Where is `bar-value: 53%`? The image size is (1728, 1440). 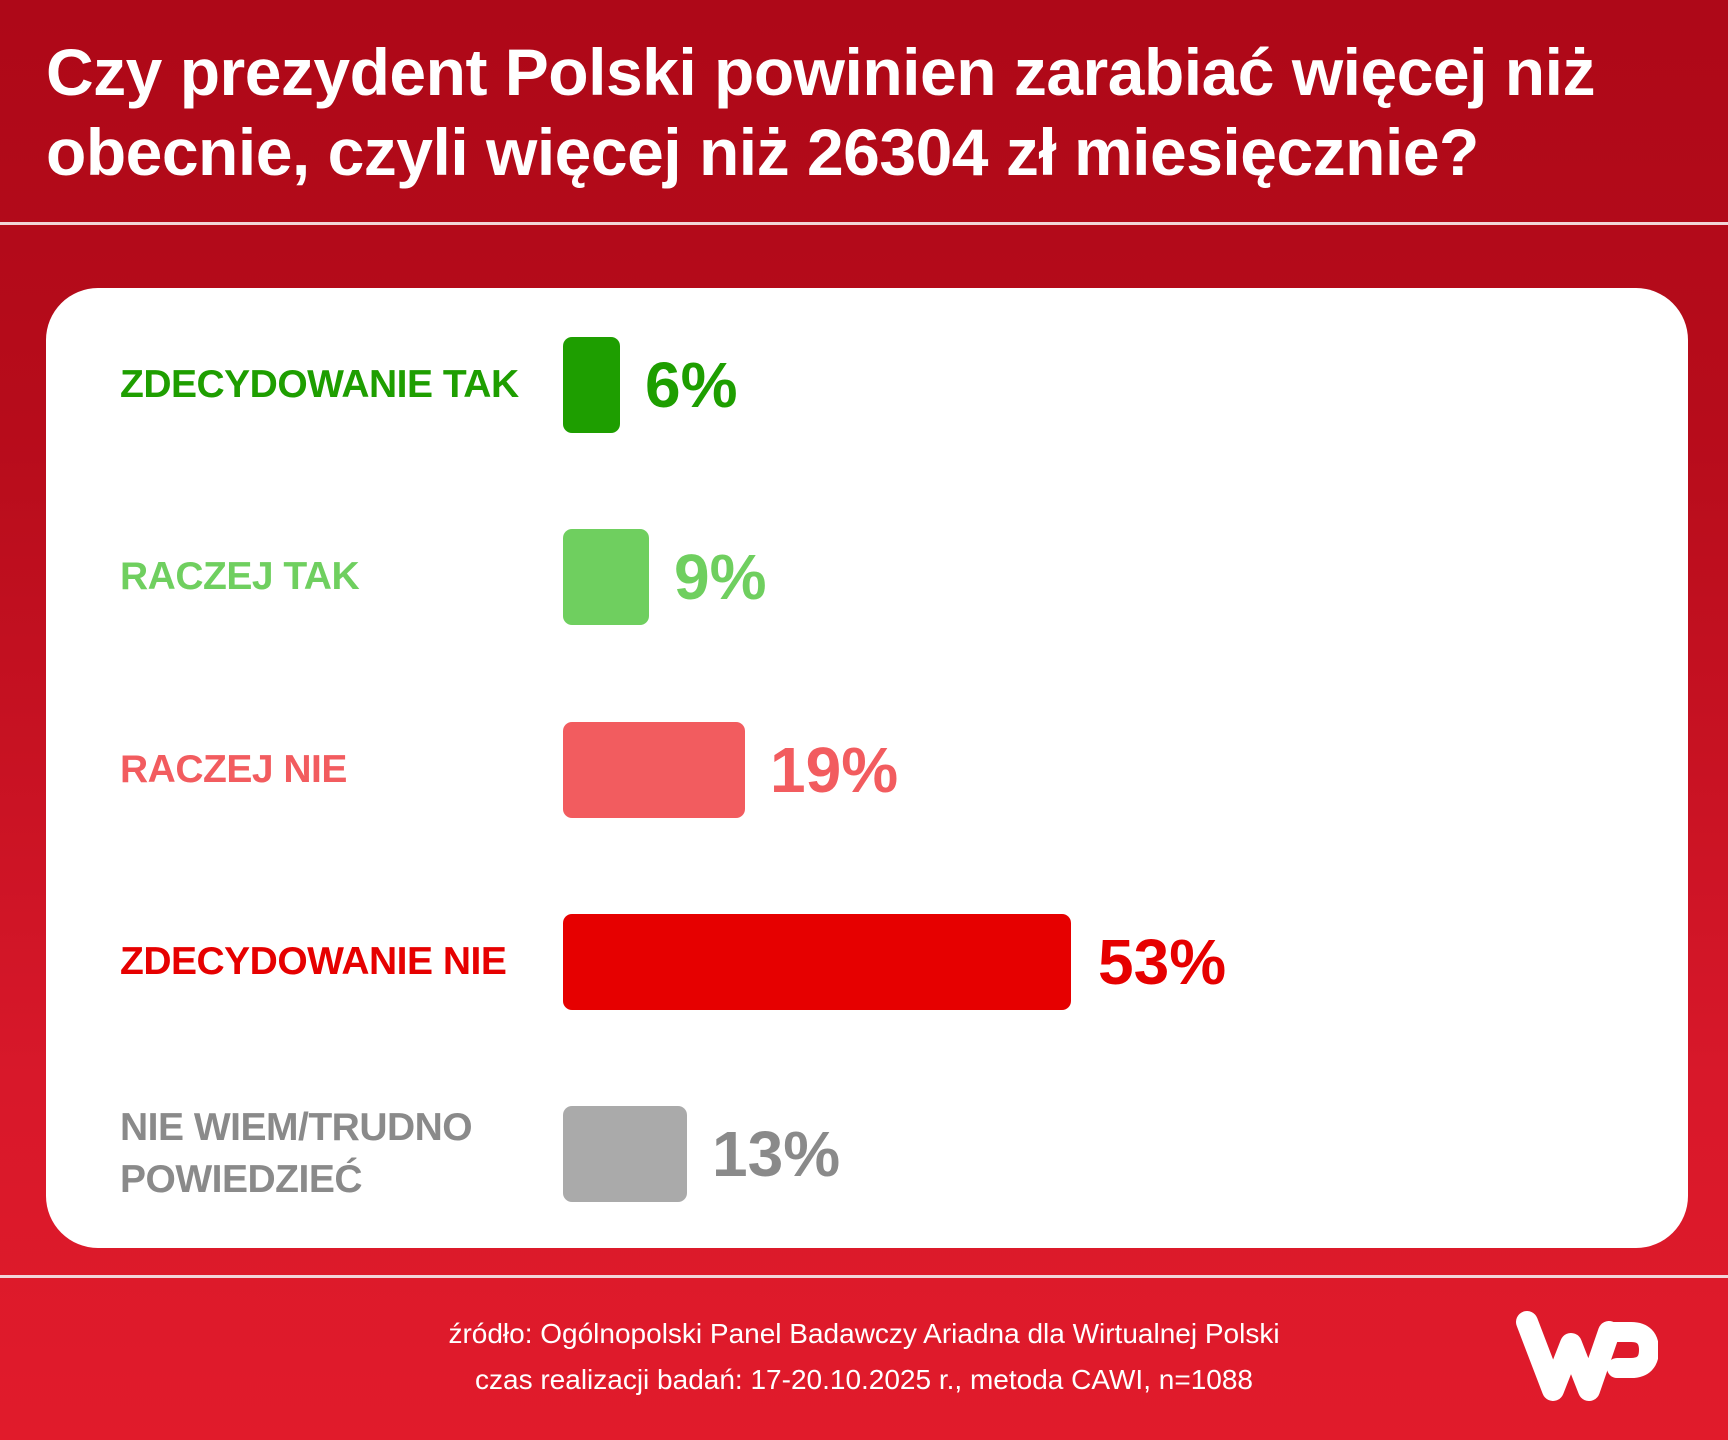
bar-value: 53% is located at coordinates (1162, 962).